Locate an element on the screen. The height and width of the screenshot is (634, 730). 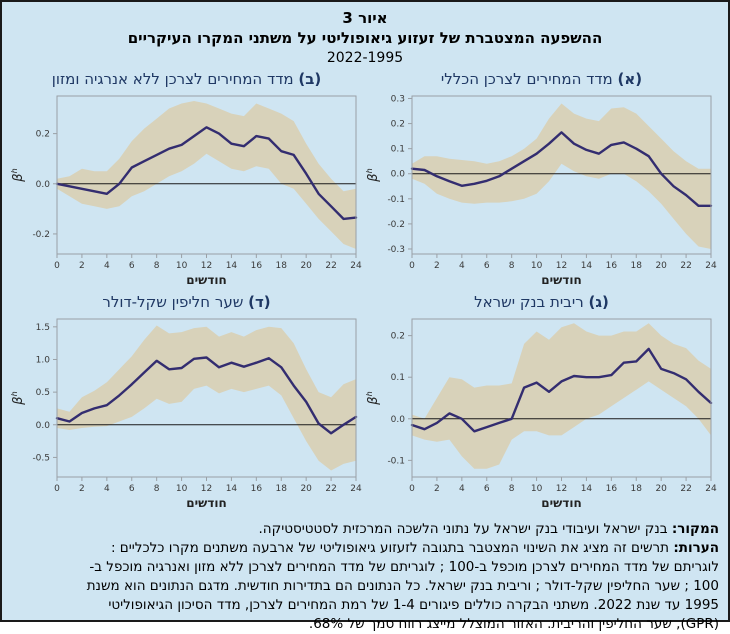
y-tick-label: -0.1 is located at coordinates (396, 200).